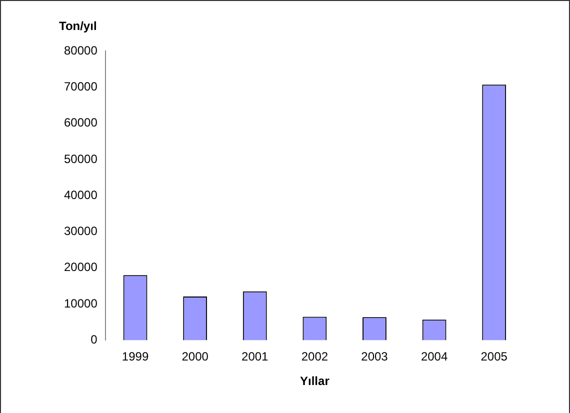 This screenshot has height=413, width=570. Describe the element at coordinates (374, 357) in the screenshot. I see `x-tick-label: 2003` at that location.